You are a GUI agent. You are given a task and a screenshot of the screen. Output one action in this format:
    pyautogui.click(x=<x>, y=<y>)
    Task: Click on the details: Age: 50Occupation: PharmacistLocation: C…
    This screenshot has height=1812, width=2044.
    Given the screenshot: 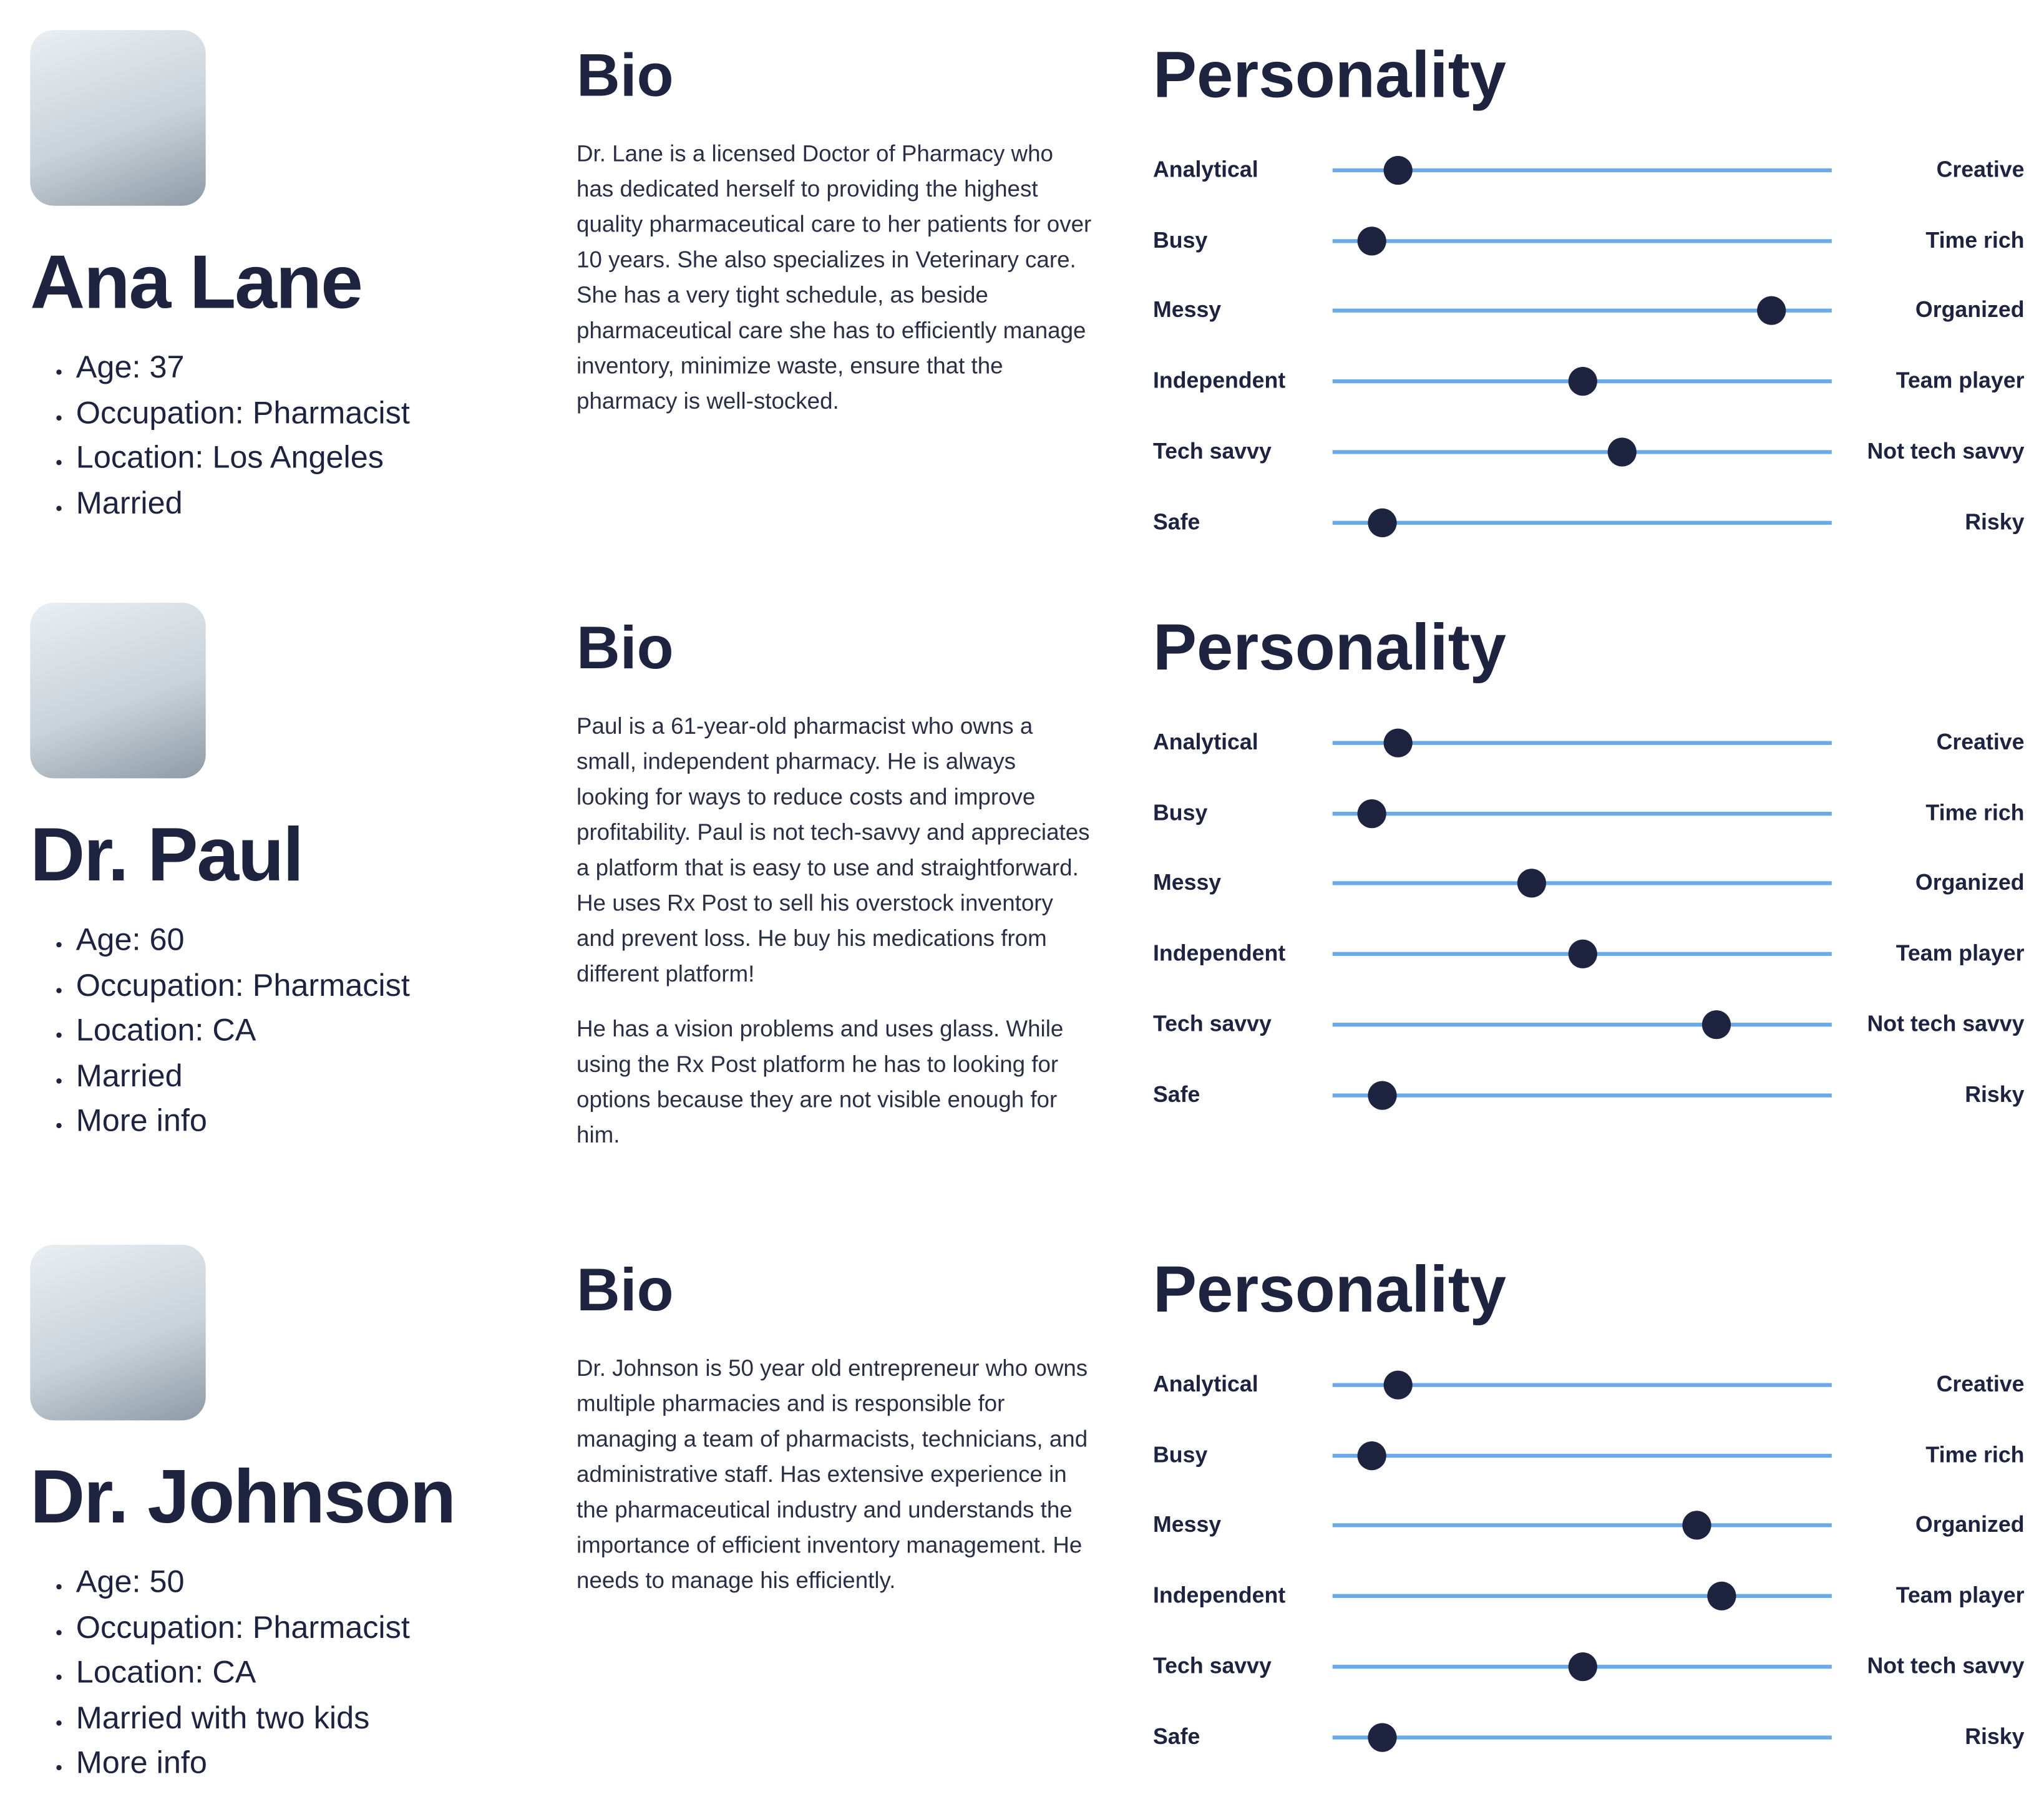 What is the action you would take?
    pyautogui.click(x=205, y=1674)
    